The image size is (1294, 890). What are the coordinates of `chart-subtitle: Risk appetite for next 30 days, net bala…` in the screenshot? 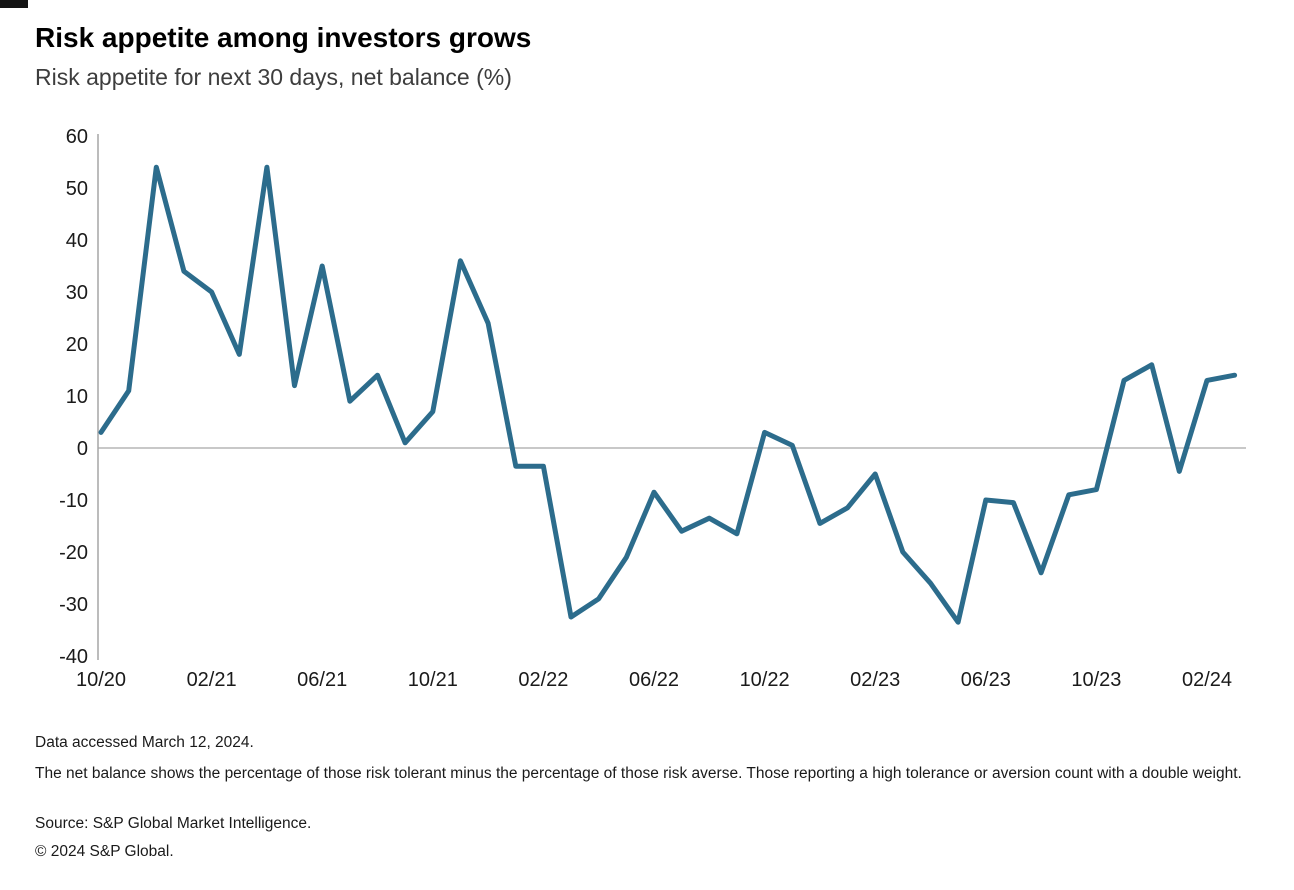 It's located at (273, 77).